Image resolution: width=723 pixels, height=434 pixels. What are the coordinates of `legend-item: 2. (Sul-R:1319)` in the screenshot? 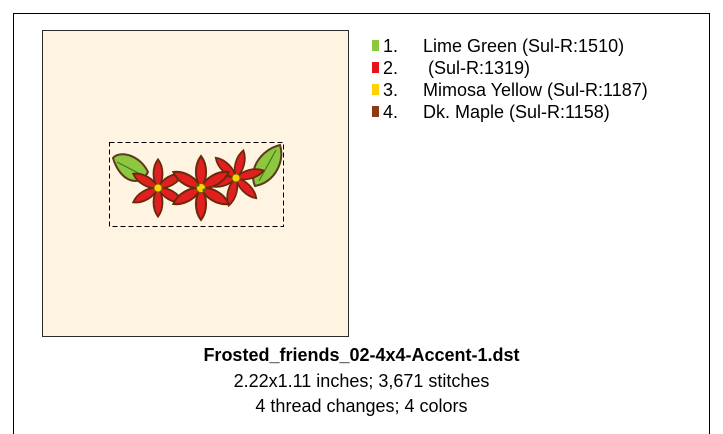 It's located at (451, 68).